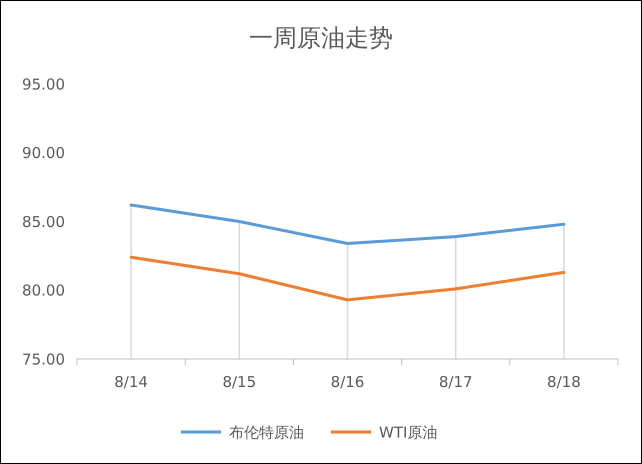 The width and height of the screenshot is (642, 464). What do you see at coordinates (43, 359) in the screenshot?
I see `y-tick-label: 75.00` at bounding box center [43, 359].